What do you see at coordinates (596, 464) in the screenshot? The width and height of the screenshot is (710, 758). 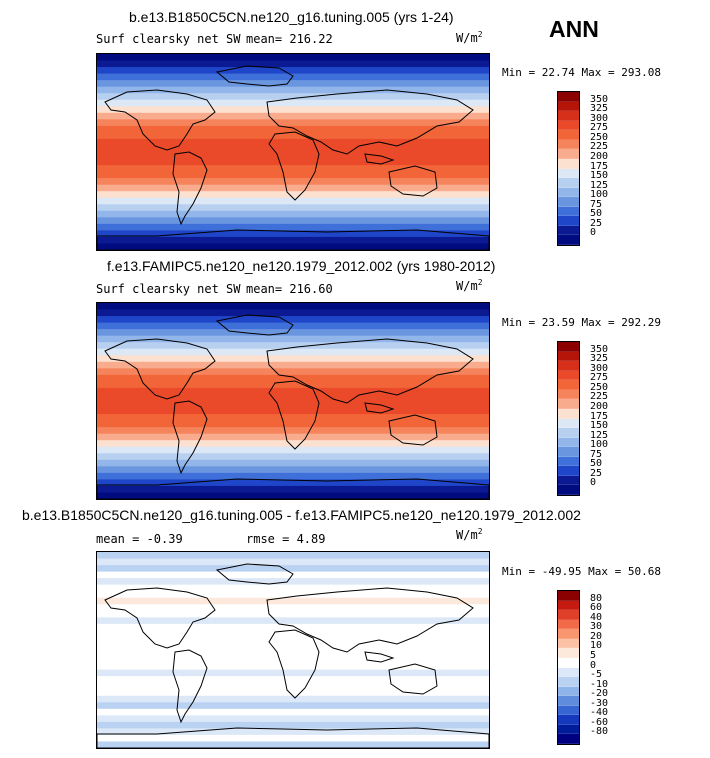 I see `colorbar-tick-label: 50` at bounding box center [596, 464].